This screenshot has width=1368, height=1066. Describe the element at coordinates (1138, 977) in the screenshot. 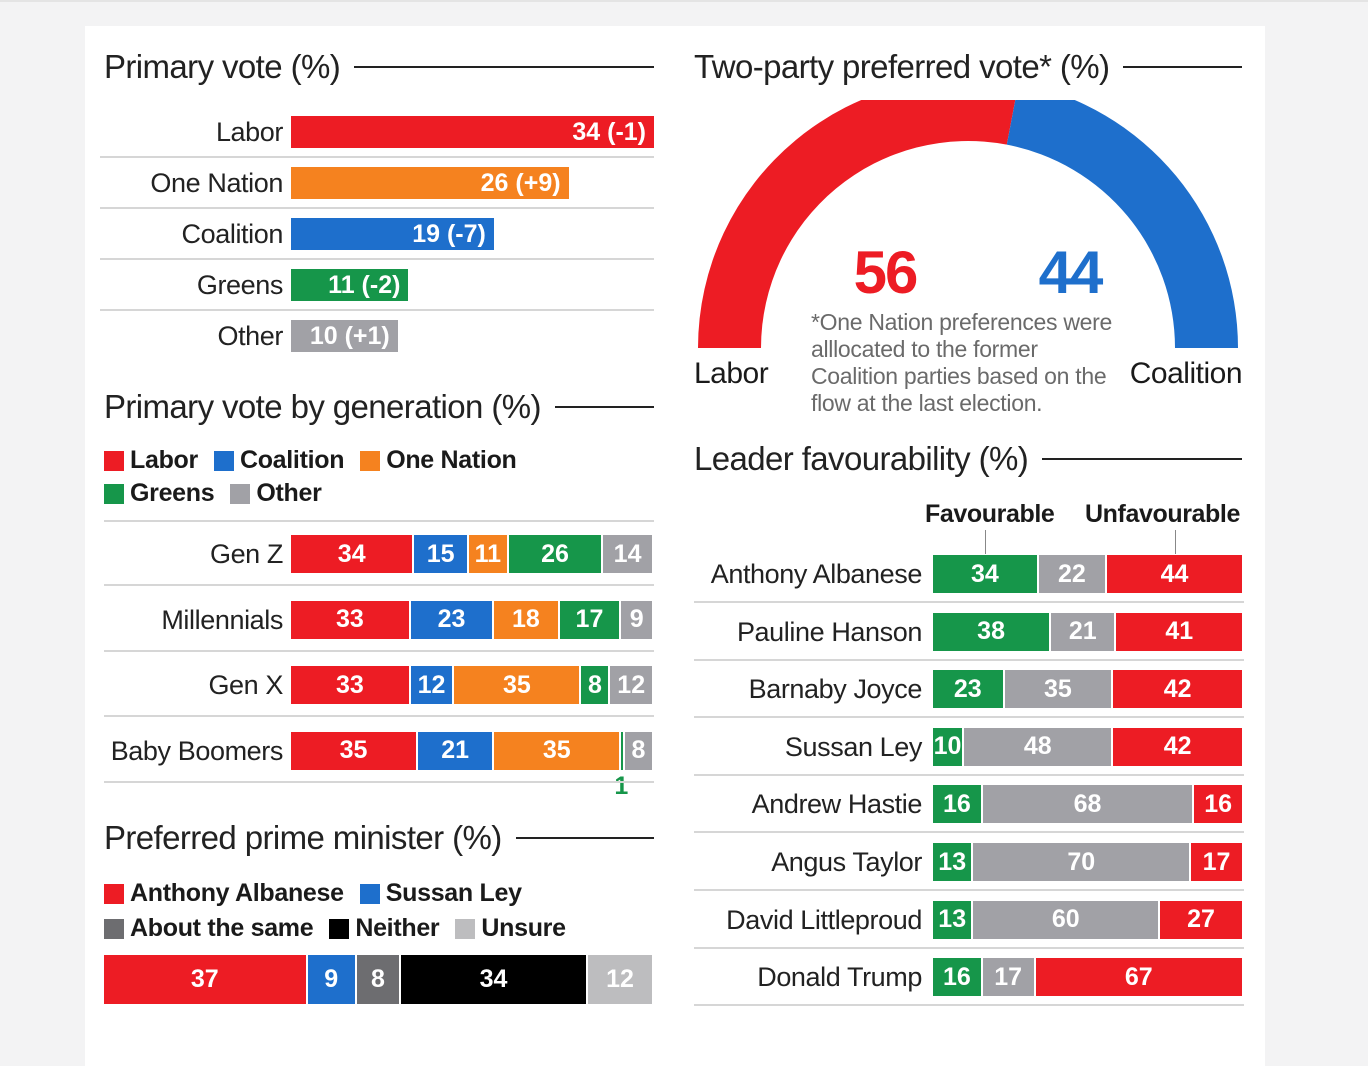

I see `bar-segment-unfavourable: 67` at that location.